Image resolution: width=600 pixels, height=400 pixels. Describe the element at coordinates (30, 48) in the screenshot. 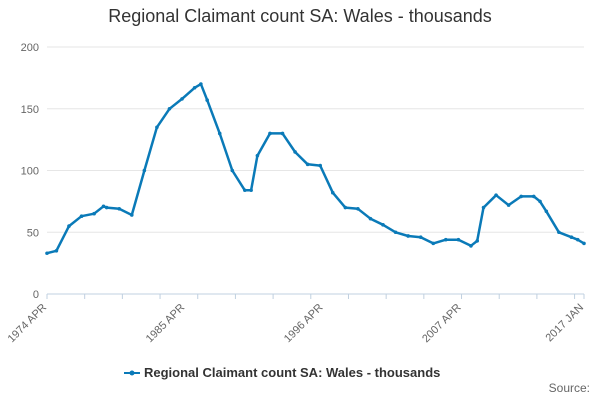

I see `y-tick-label: 200` at that location.